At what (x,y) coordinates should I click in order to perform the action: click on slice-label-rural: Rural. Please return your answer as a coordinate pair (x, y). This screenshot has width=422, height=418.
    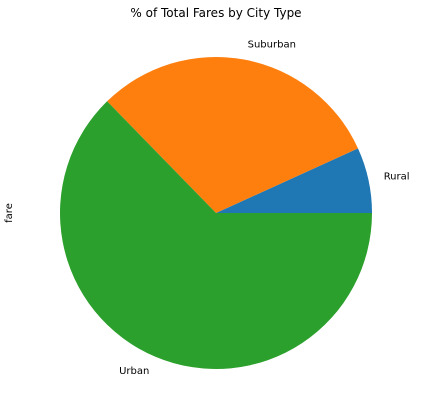
    Looking at the image, I should click on (397, 177).